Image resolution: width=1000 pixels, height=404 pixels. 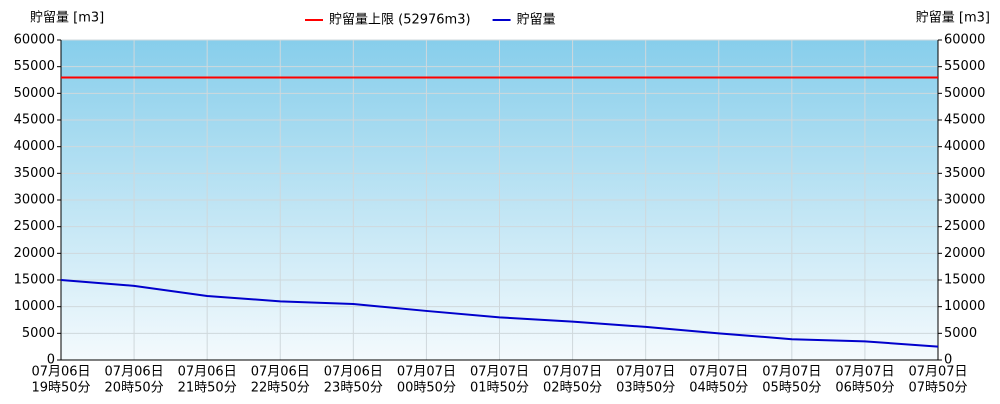 I want to click on y2-tick-label: 60000, so click(x=964, y=40).